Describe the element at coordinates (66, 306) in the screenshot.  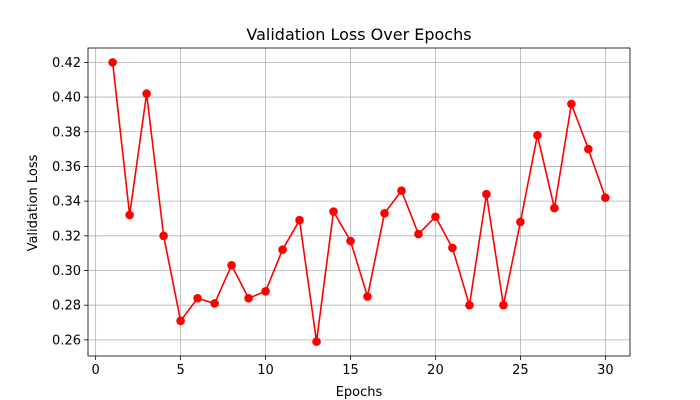
I see `y-tick-label: 0.28` at that location.